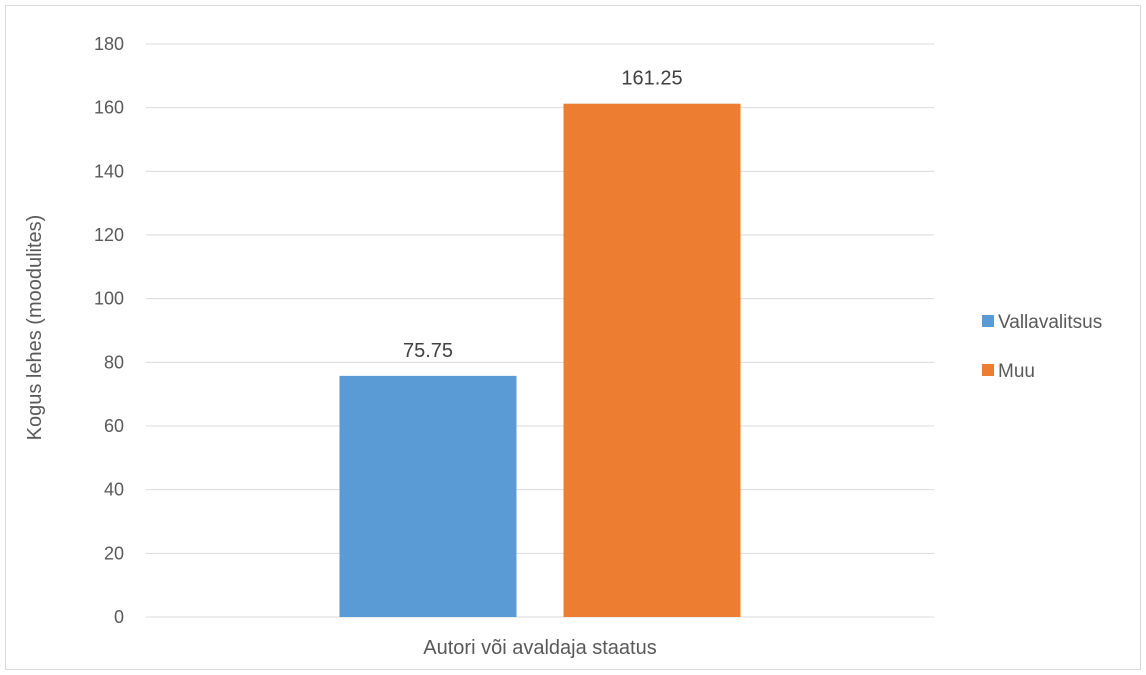 Image resolution: width=1146 pixels, height=675 pixels. What do you see at coordinates (109, 171) in the screenshot?
I see `y-tick-label: 140` at bounding box center [109, 171].